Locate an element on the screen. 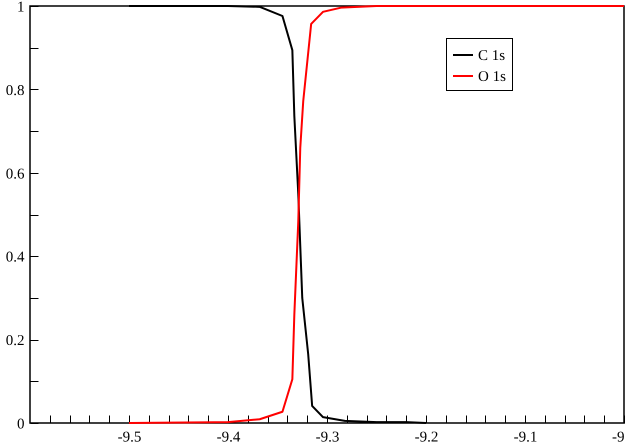 The image size is (629, 442). y-tick-label: 0.8 is located at coordinates (15, 90).